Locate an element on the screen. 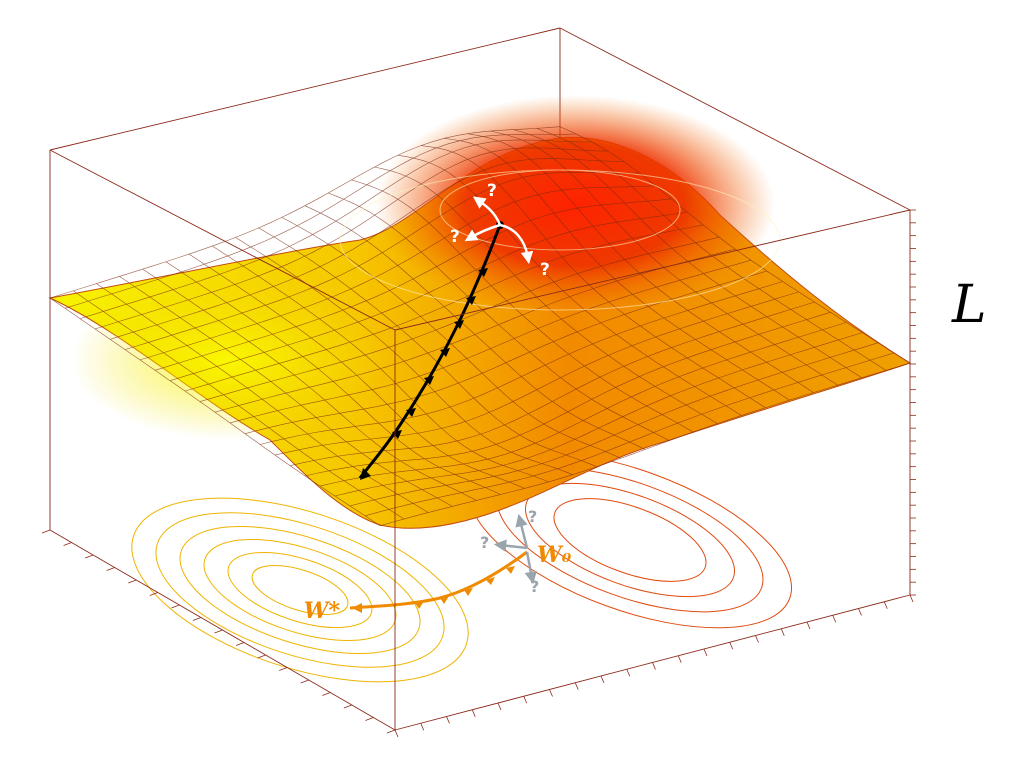  hint-question-white-1: ? is located at coordinates (492, 191).